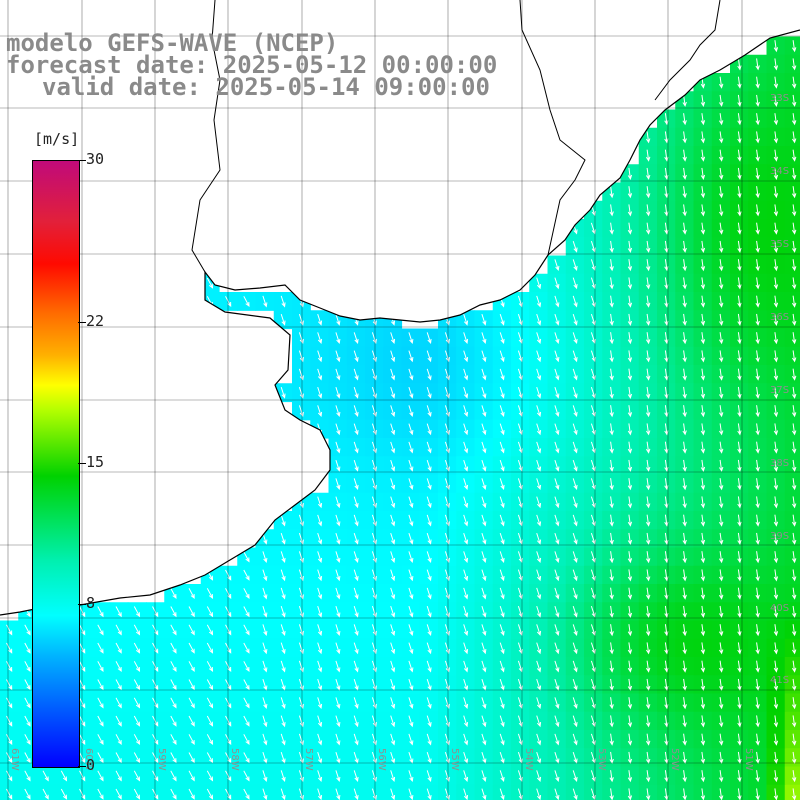 This screenshot has height=800, width=800. What do you see at coordinates (779, 317) in the screenshot?
I see `latitude-label: 36S` at bounding box center [779, 317].